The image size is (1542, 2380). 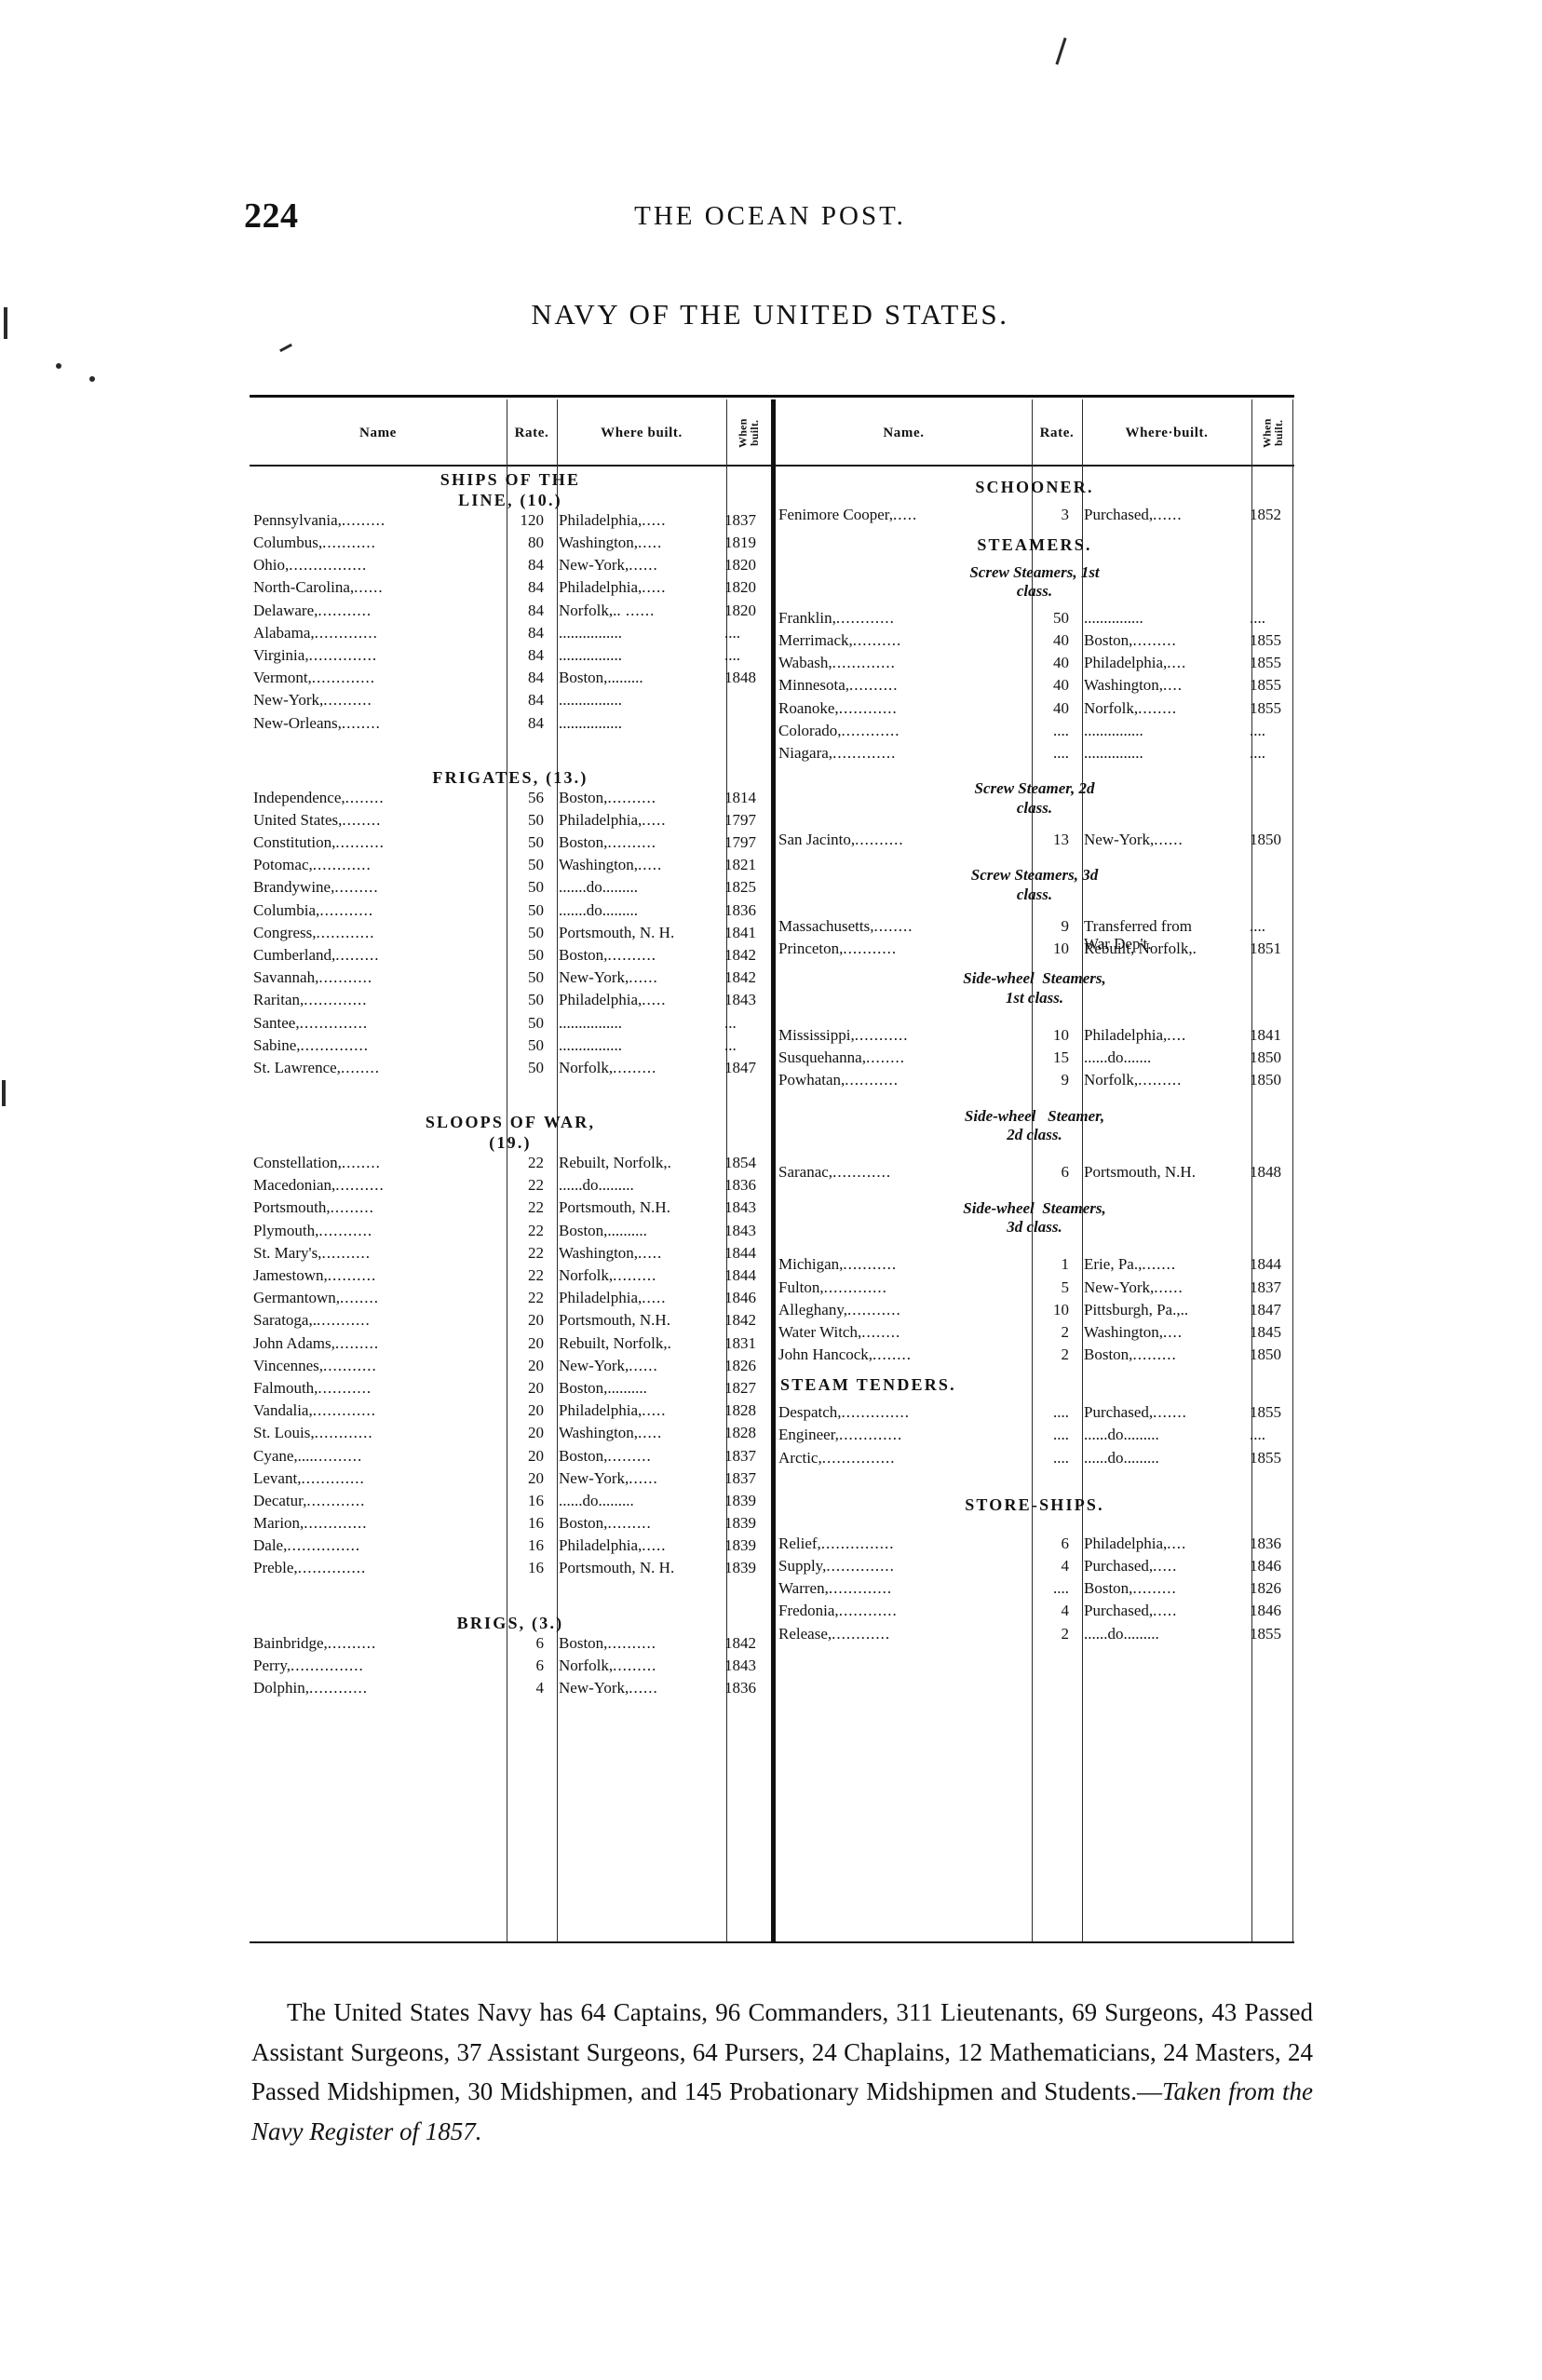 I want to click on cell-when-built: 1841, so click(x=1265, y=1035).